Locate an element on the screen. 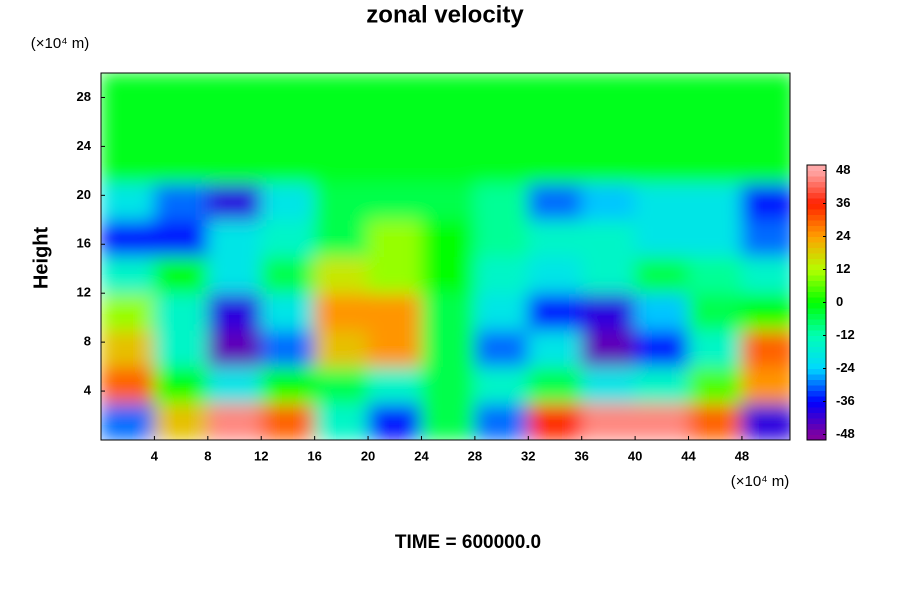  x-tick-label: 32 is located at coordinates (528, 455).